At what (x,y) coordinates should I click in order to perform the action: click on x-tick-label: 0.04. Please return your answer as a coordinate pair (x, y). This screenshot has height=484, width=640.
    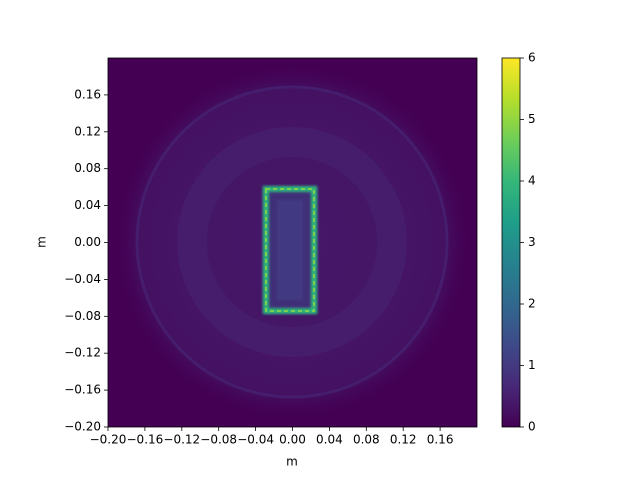
    Looking at the image, I should click on (329, 440).